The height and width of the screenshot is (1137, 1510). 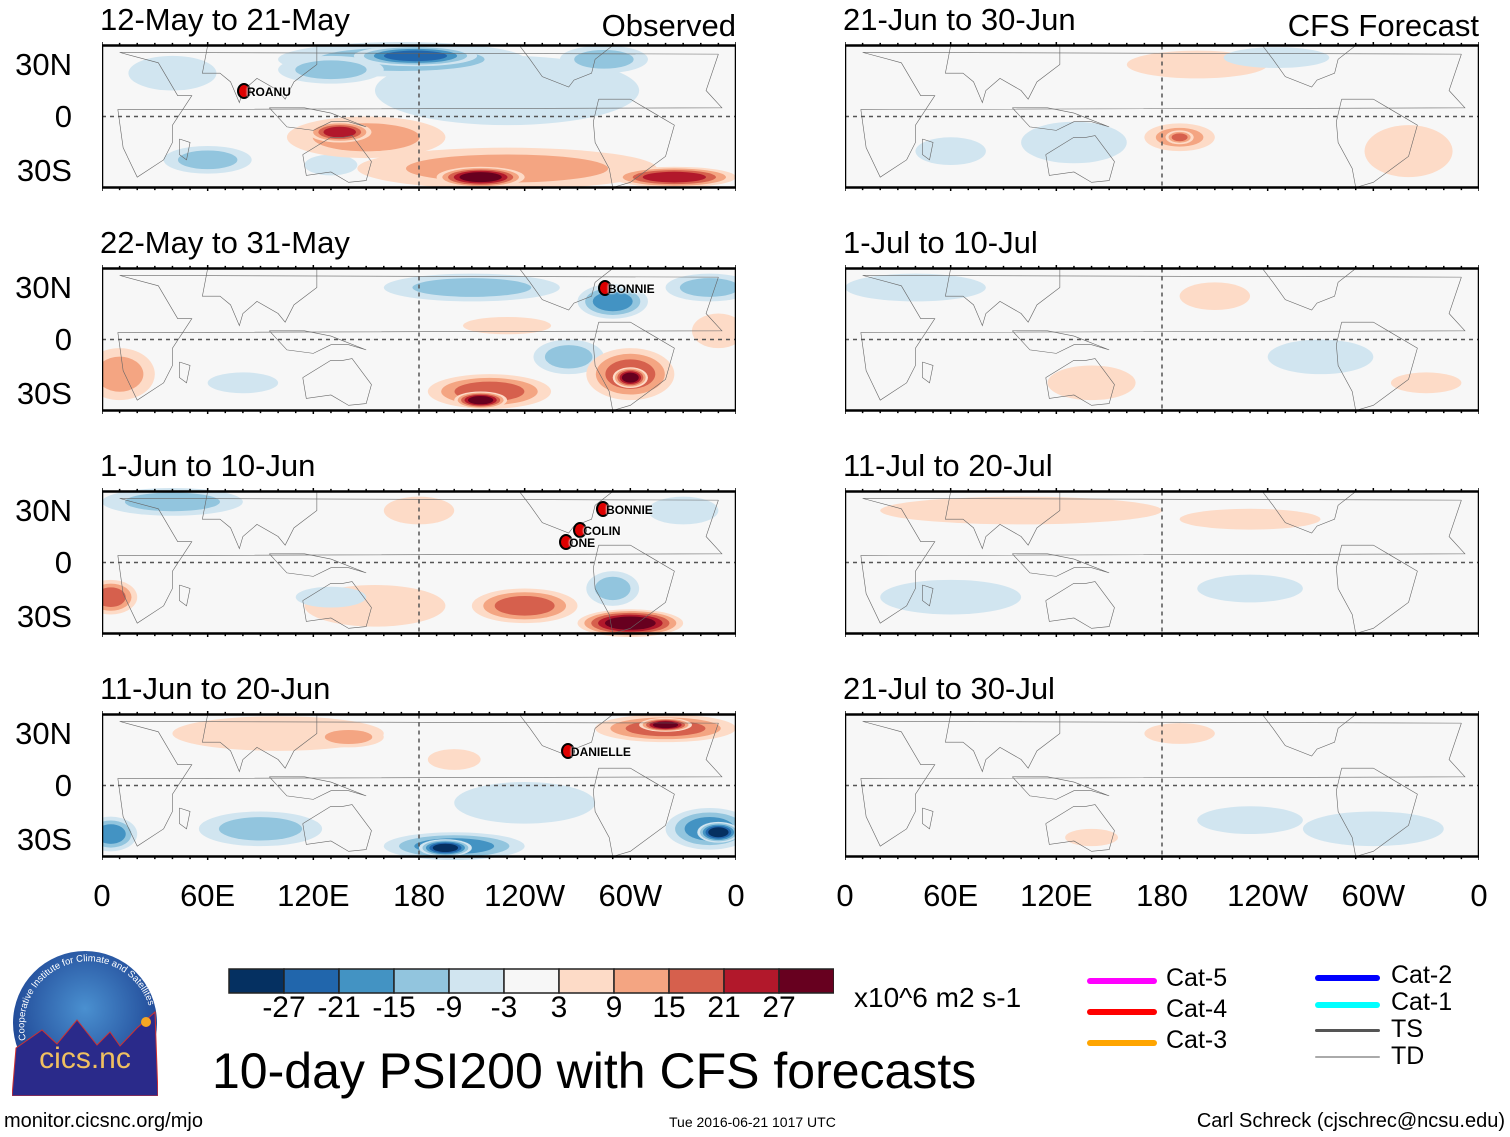 What do you see at coordinates (938, 997) in the screenshot?
I see `colorbar-units: x10^6 m2 s-1` at bounding box center [938, 997].